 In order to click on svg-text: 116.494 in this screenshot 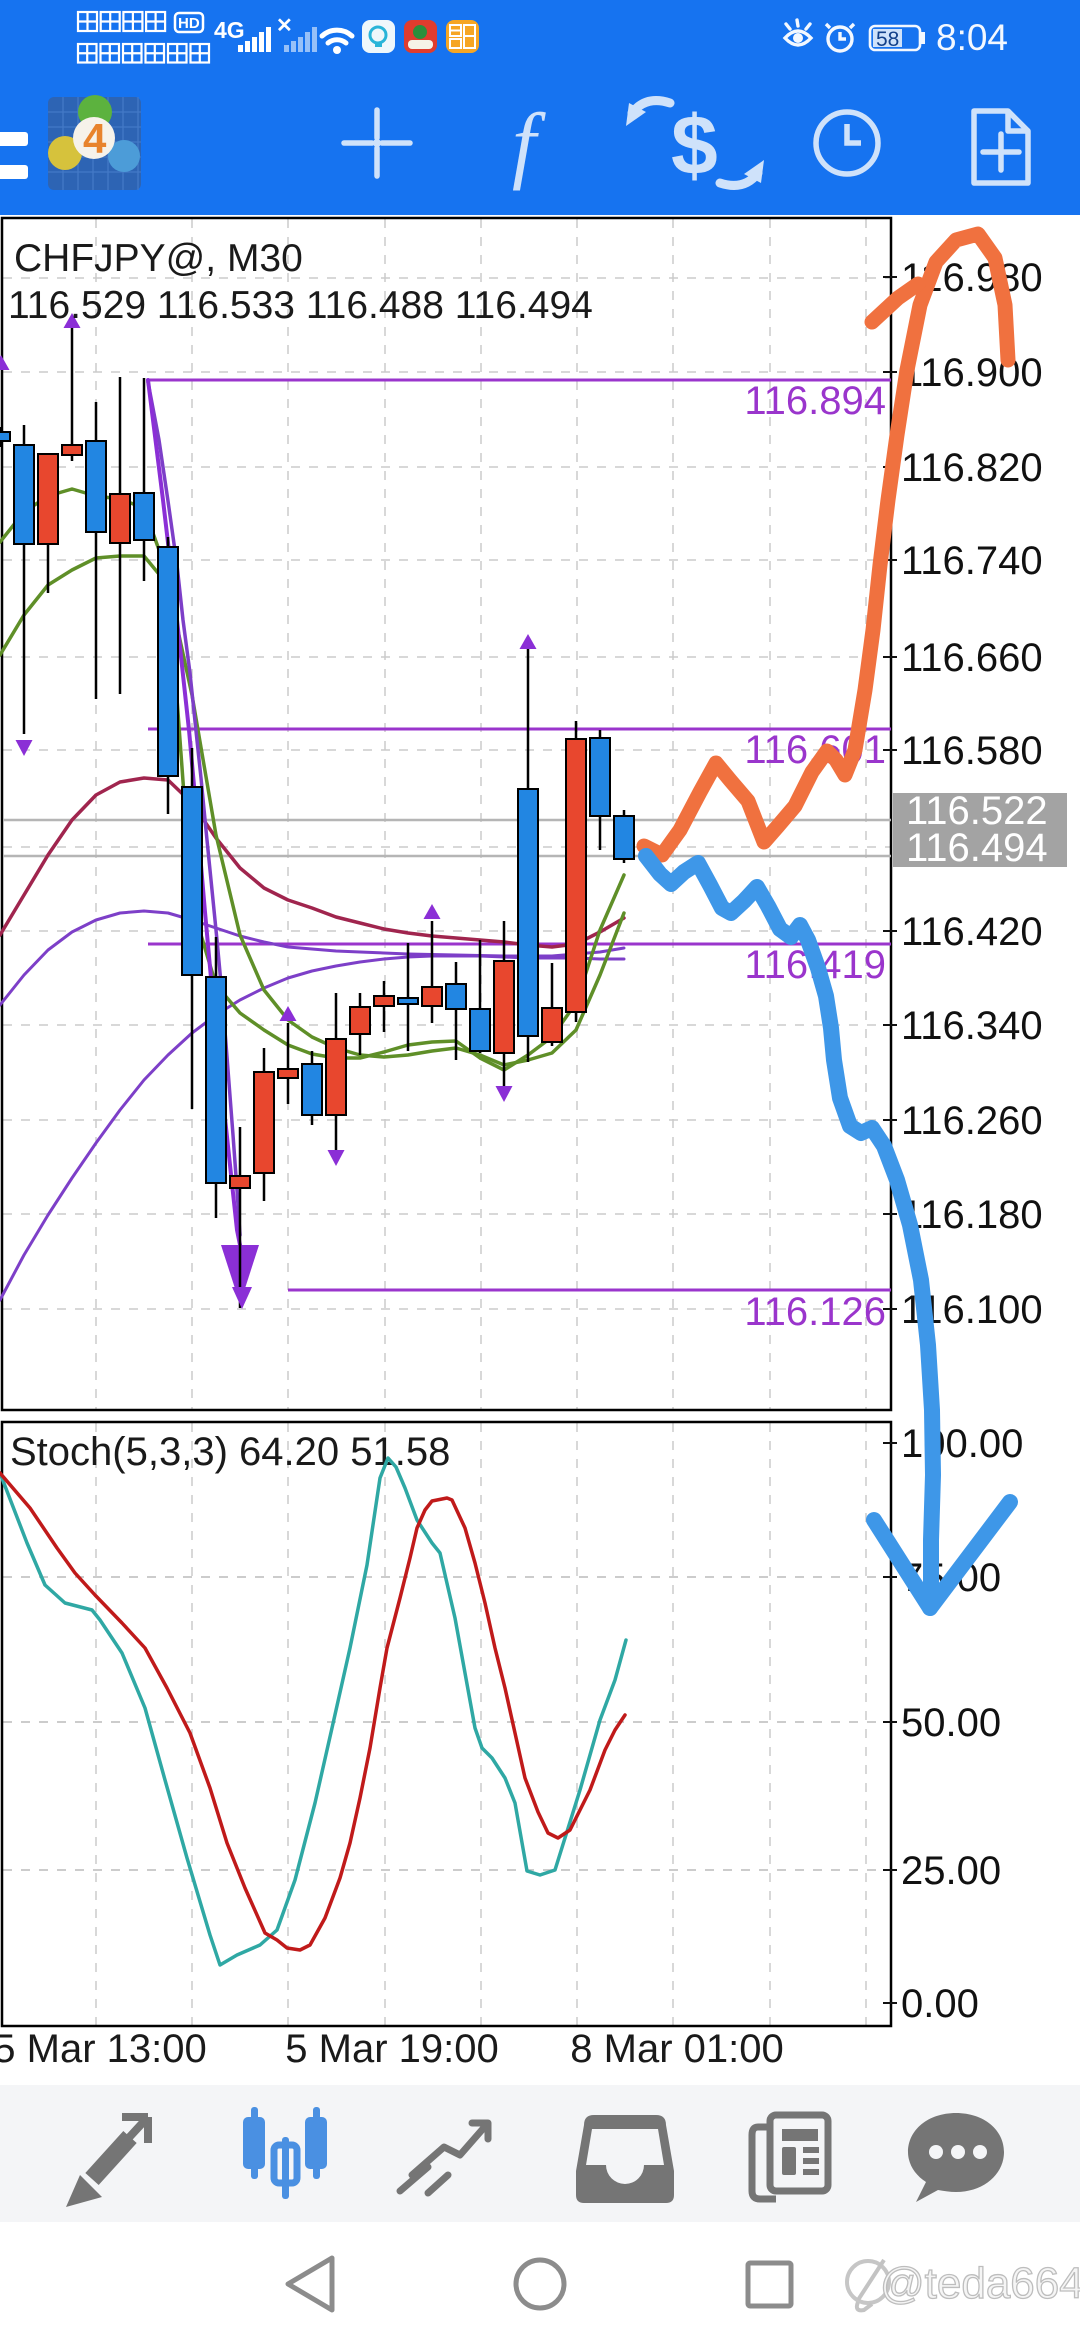, I will do `click(977, 848)`.